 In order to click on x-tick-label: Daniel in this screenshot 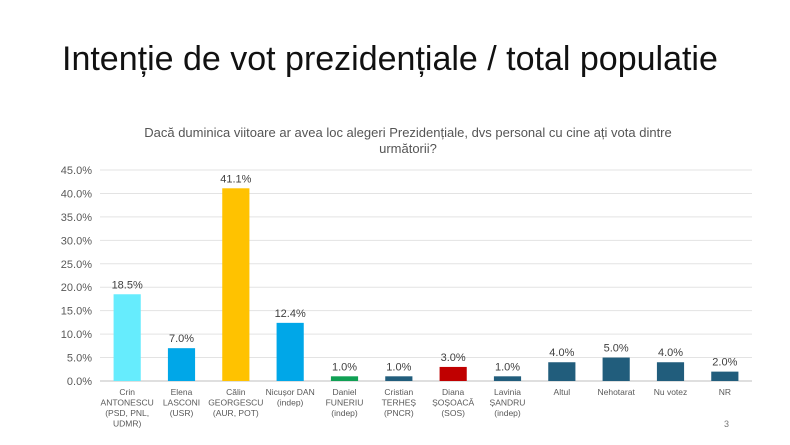, I will do `click(344, 392)`.